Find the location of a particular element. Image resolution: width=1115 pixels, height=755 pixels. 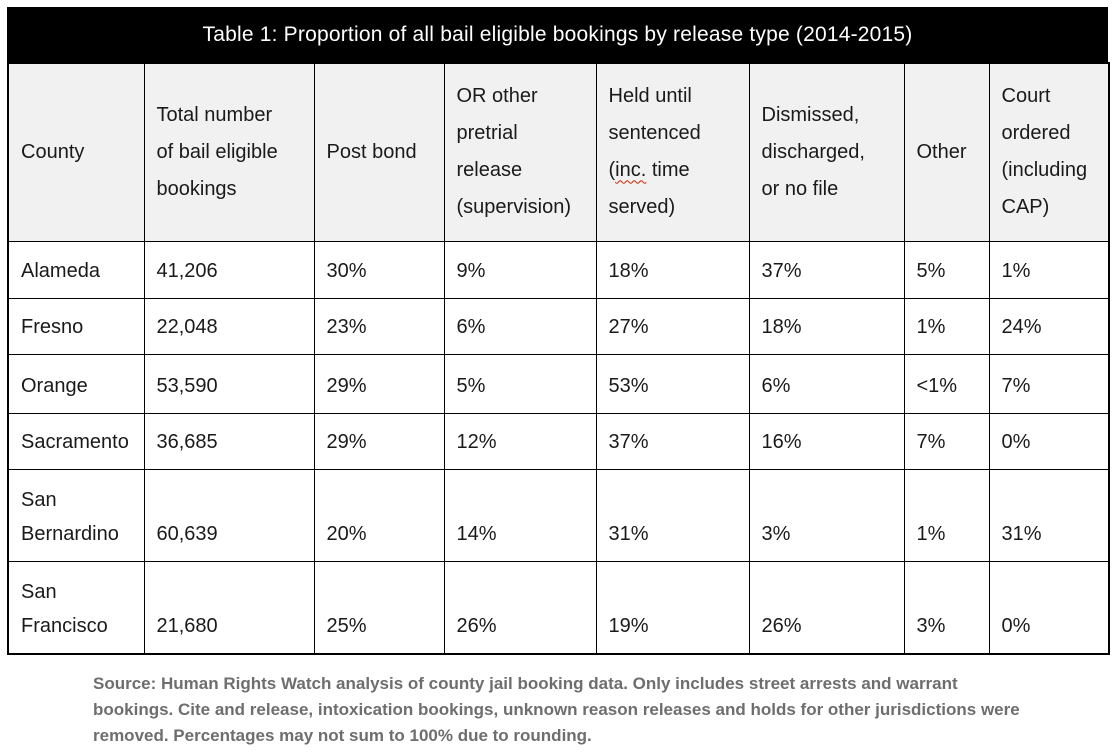

table-row-orange: Orange 53,590 29% 5% 53% 6% <1% 7% is located at coordinates (558, 383).